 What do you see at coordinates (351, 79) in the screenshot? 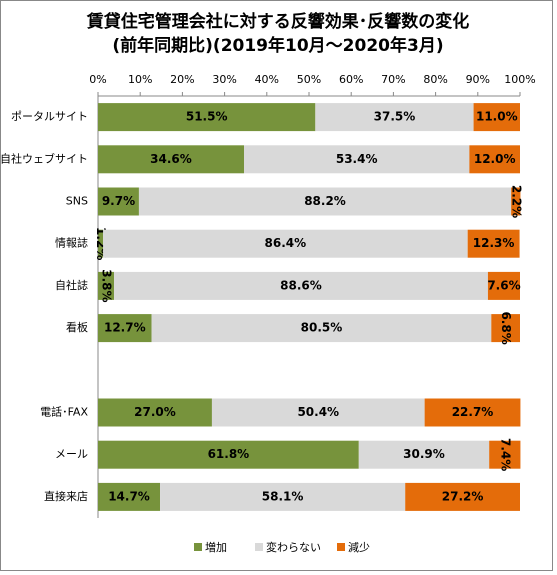
I see `x-tick-label: 60%` at bounding box center [351, 79].